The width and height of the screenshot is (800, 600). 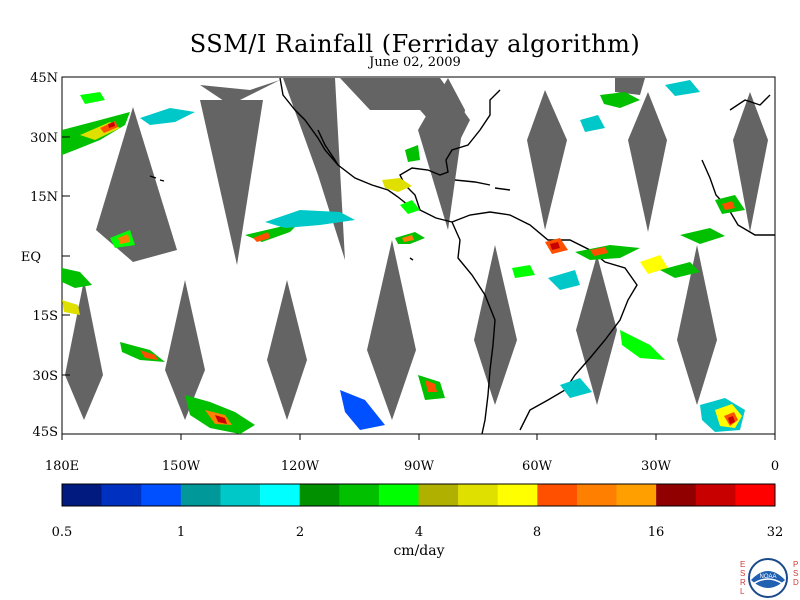 I want to click on lon-label: 30W, so click(x=656, y=466).